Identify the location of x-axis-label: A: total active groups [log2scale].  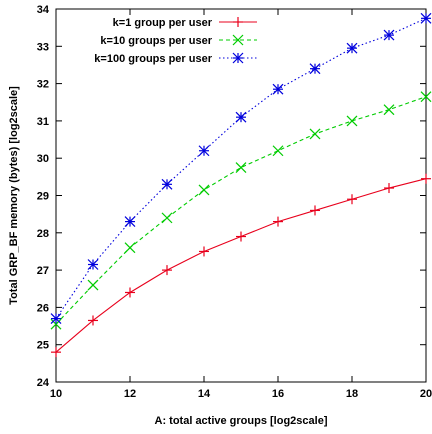
(241, 421).